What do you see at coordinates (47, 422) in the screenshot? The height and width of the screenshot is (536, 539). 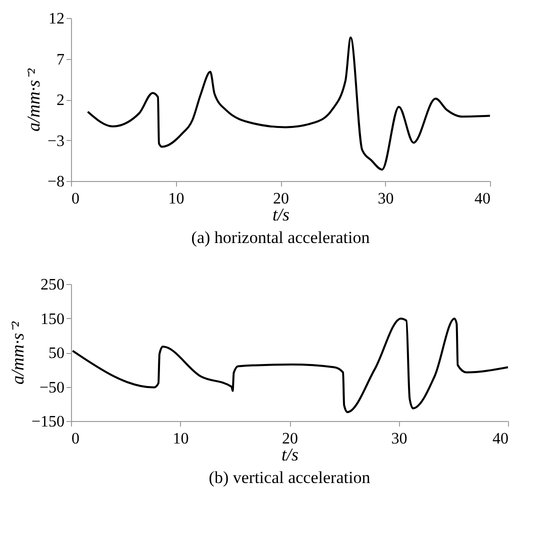 I see `y-tick-label: −150` at bounding box center [47, 422].